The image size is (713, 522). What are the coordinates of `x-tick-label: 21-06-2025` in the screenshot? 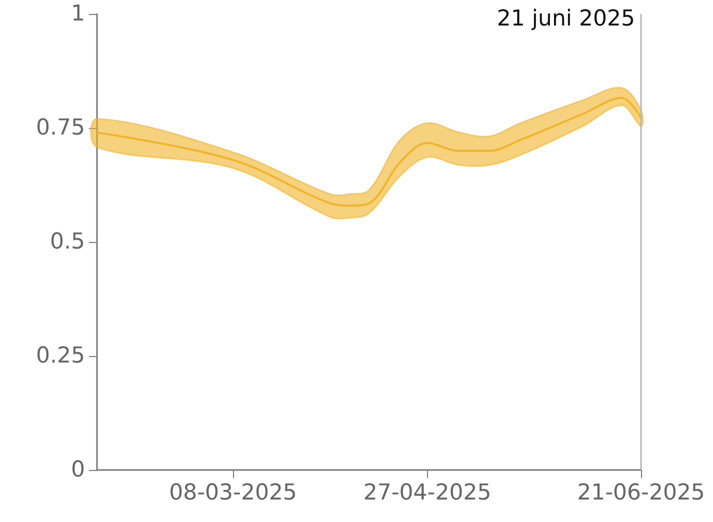 It's located at (641, 493).